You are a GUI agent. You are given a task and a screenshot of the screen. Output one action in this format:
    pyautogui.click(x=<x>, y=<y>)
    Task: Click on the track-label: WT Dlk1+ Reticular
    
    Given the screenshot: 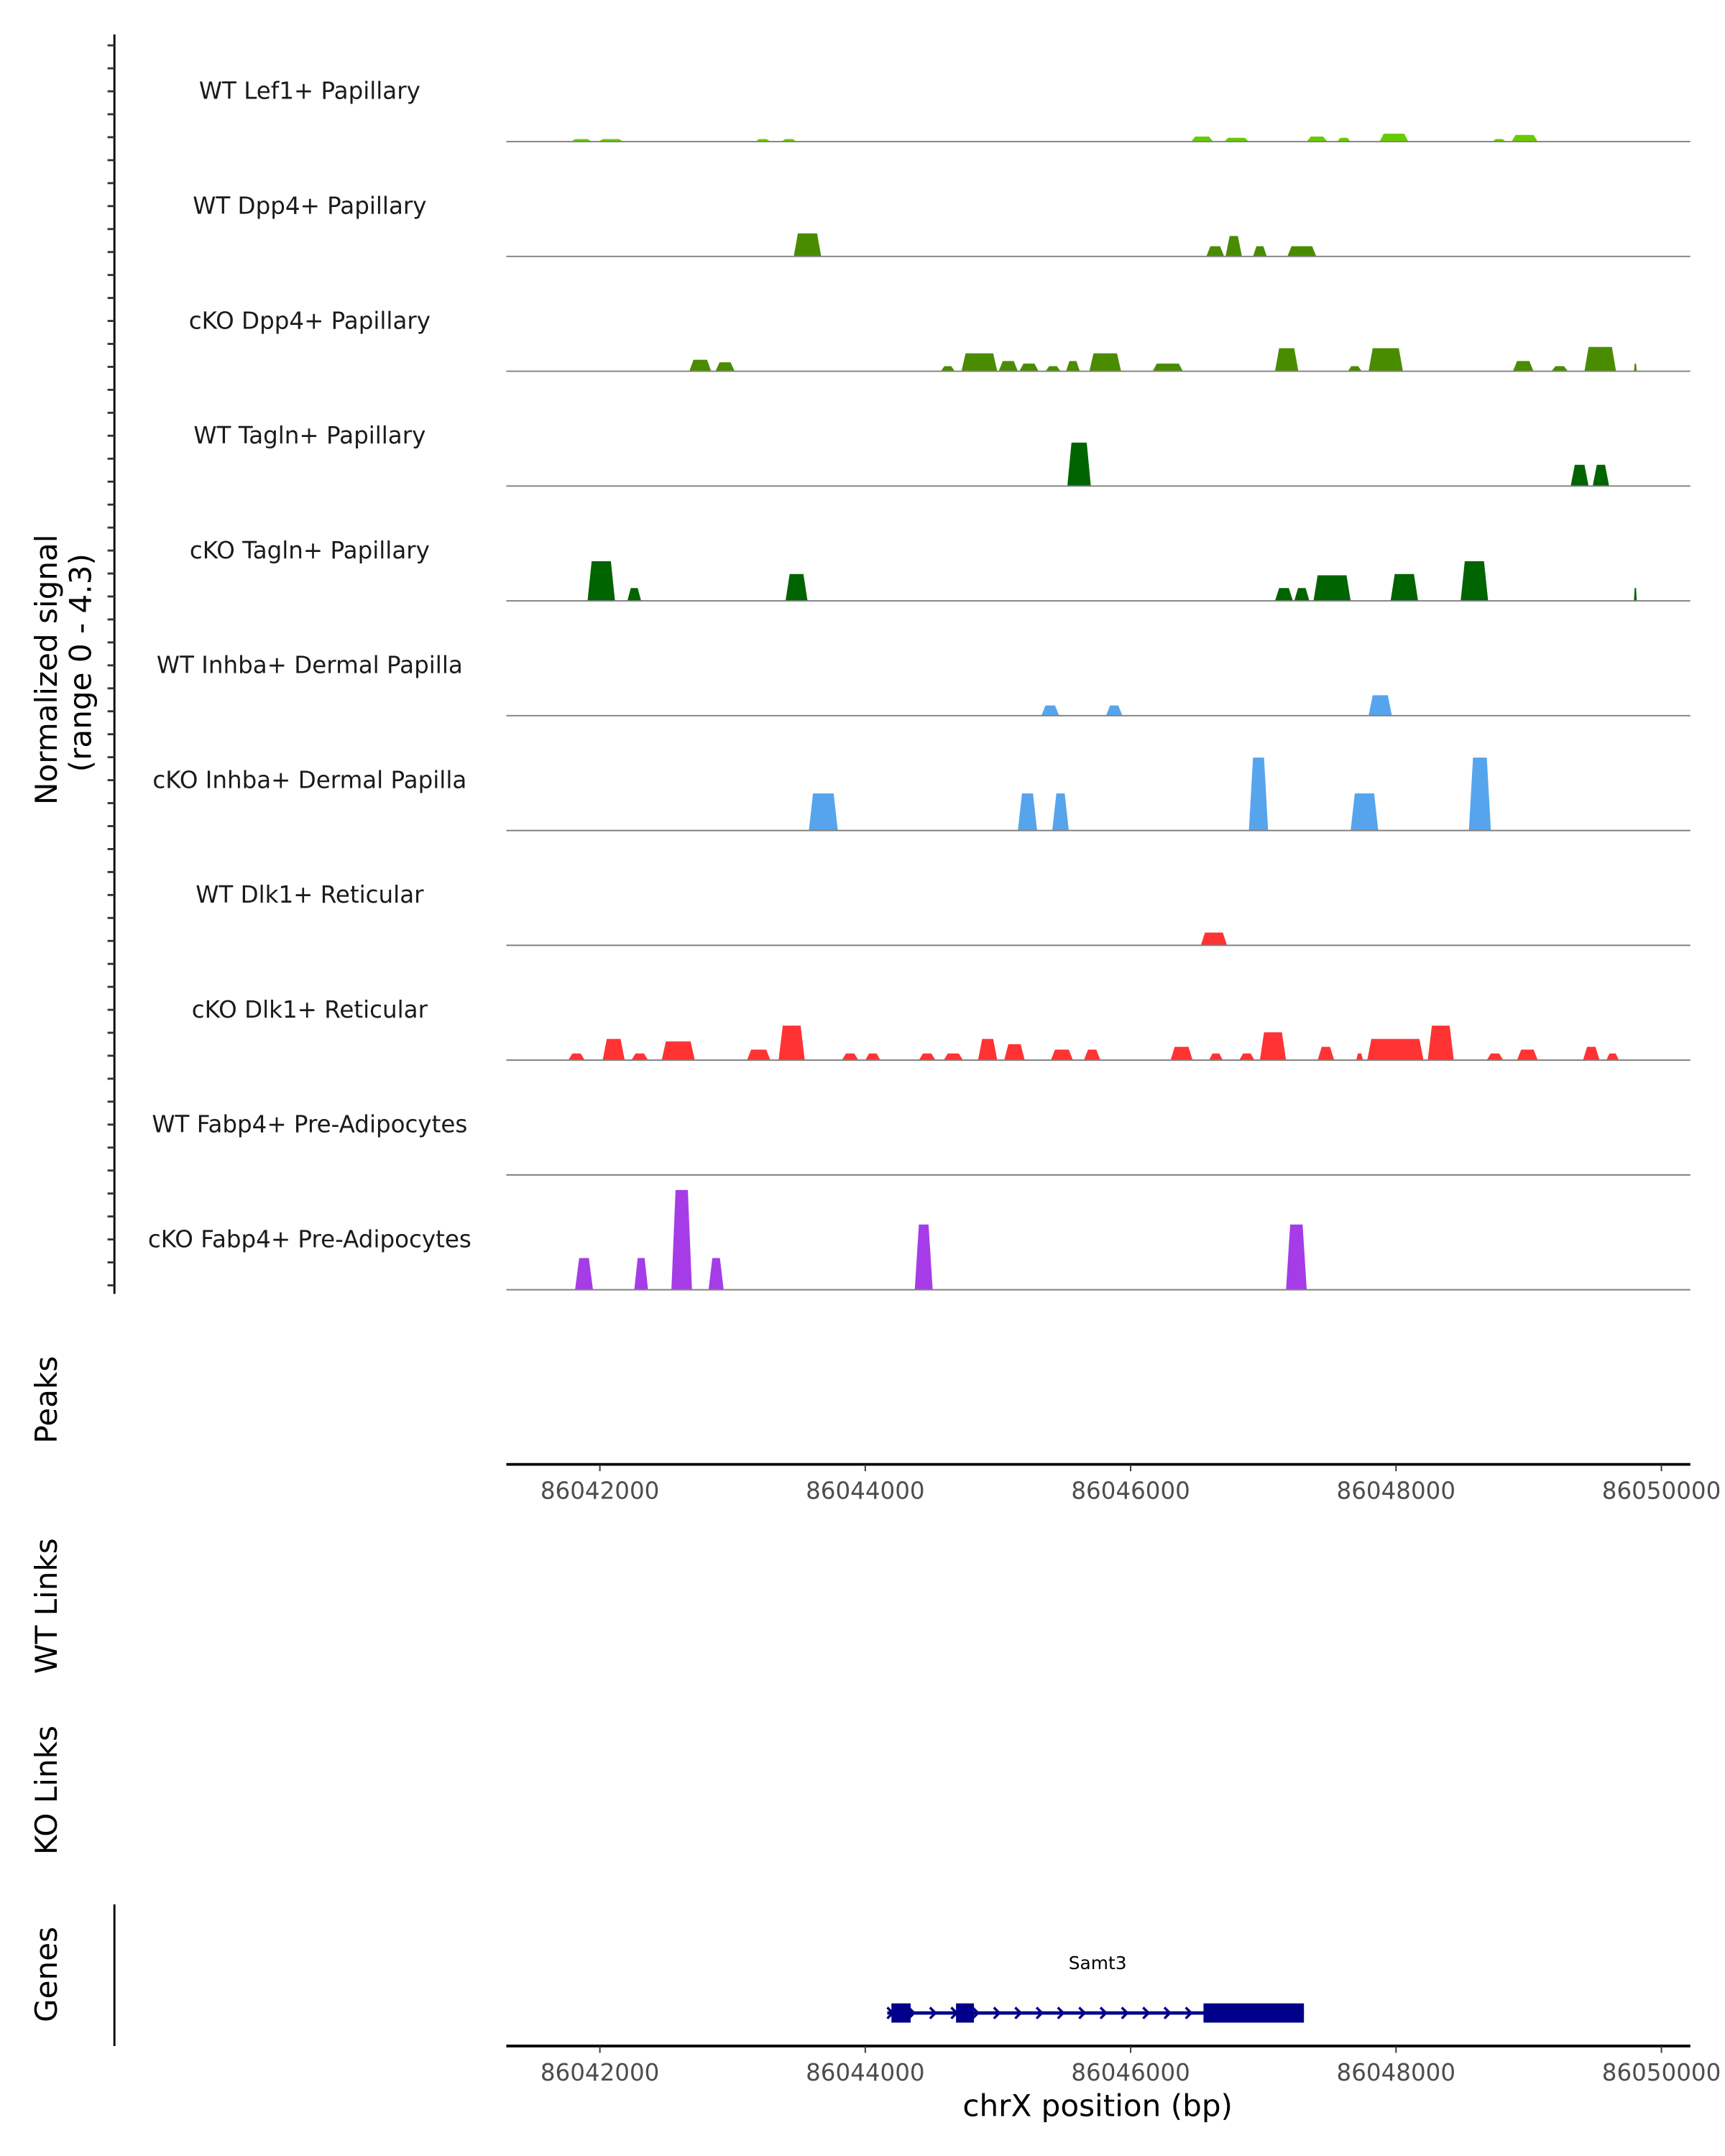 What is the action you would take?
    pyautogui.click(x=310, y=894)
    